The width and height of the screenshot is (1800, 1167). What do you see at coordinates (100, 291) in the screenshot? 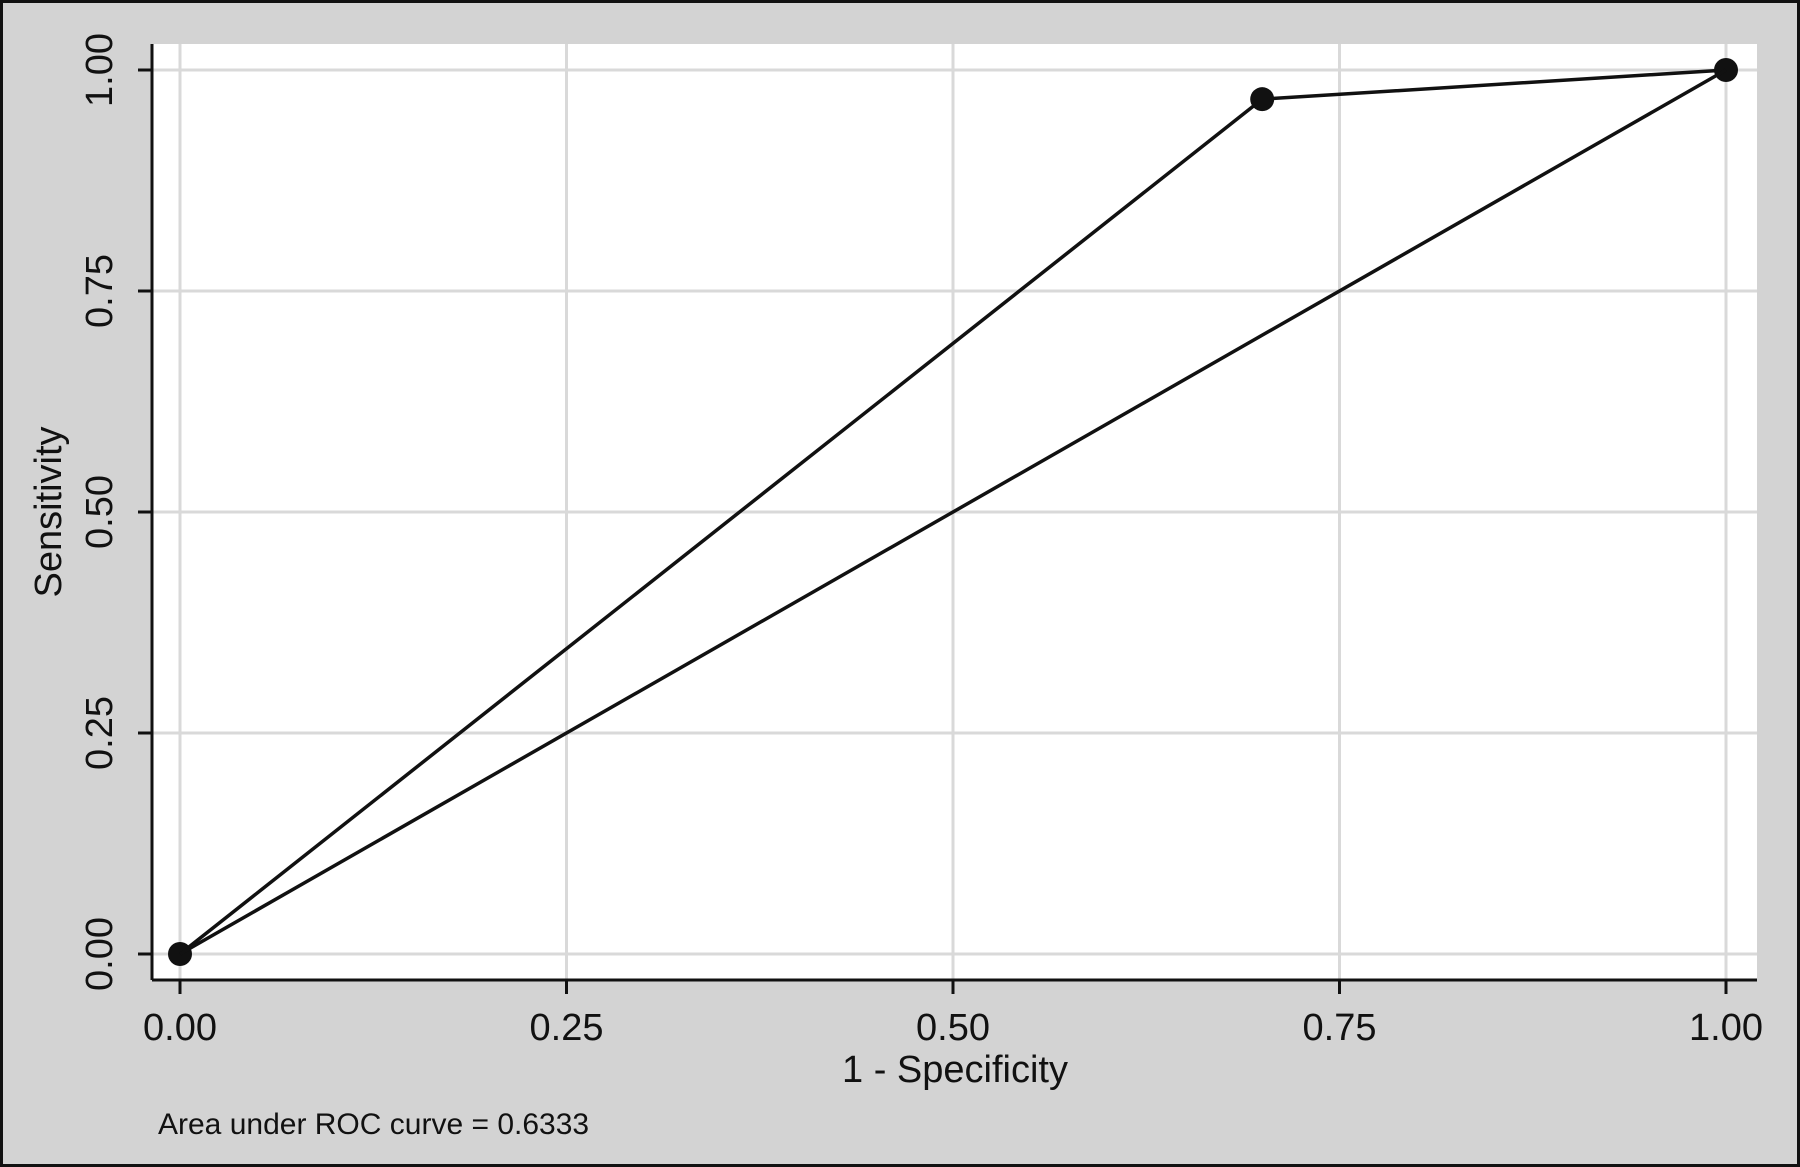
I see `y-tick-label: 0.75` at bounding box center [100, 291].